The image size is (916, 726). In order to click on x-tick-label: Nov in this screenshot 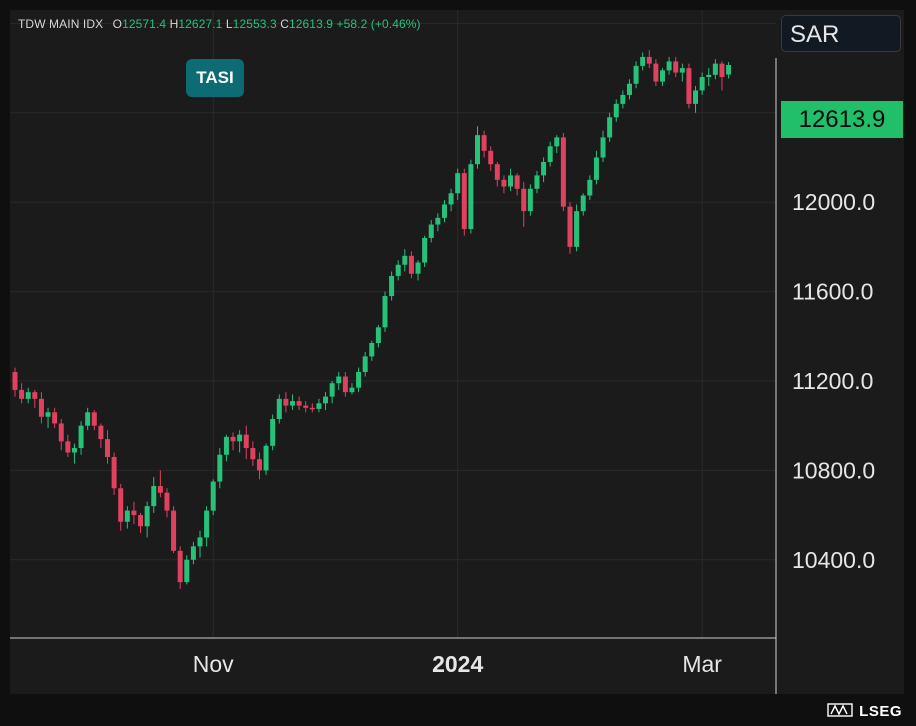, I will do `click(213, 664)`.